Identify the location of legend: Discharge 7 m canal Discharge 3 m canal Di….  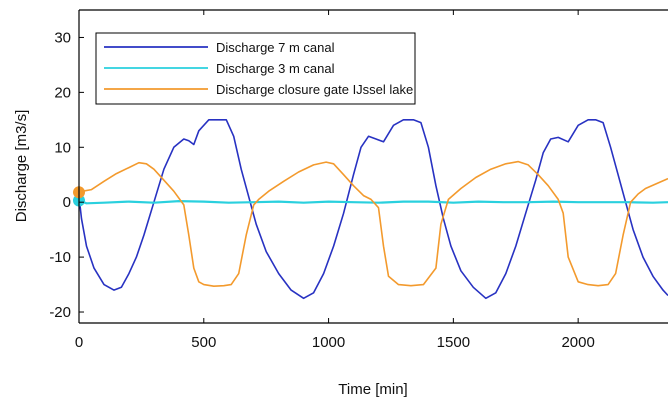
(255, 68).